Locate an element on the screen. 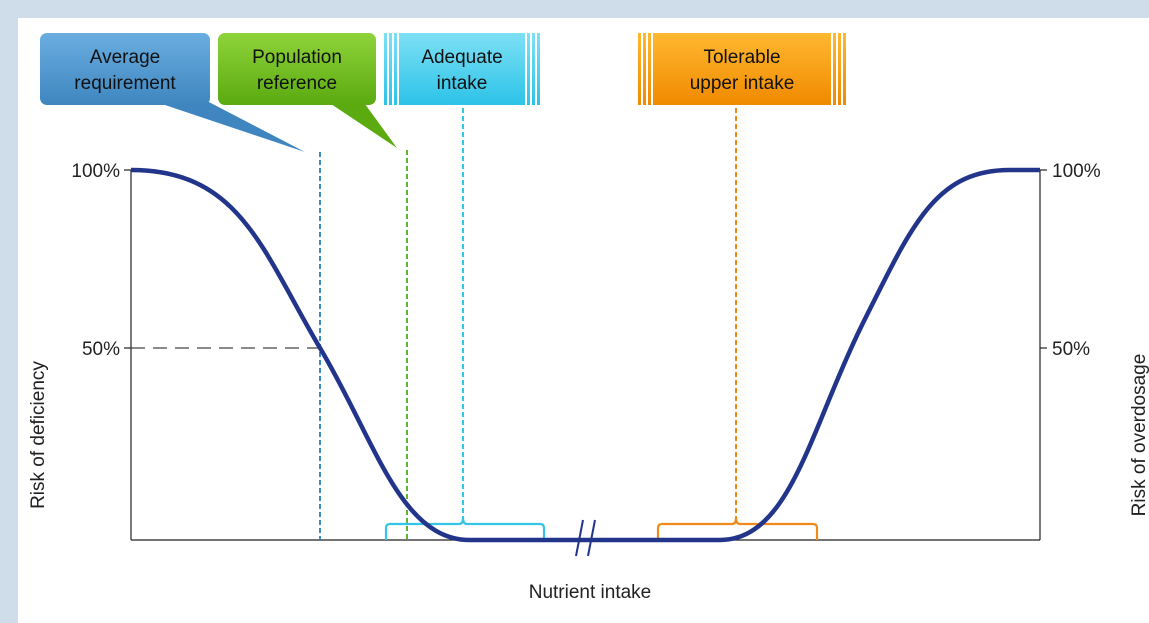 Image resolution: width=1149 pixels, height=623 pixels. label: Average is located at coordinates (125, 57).